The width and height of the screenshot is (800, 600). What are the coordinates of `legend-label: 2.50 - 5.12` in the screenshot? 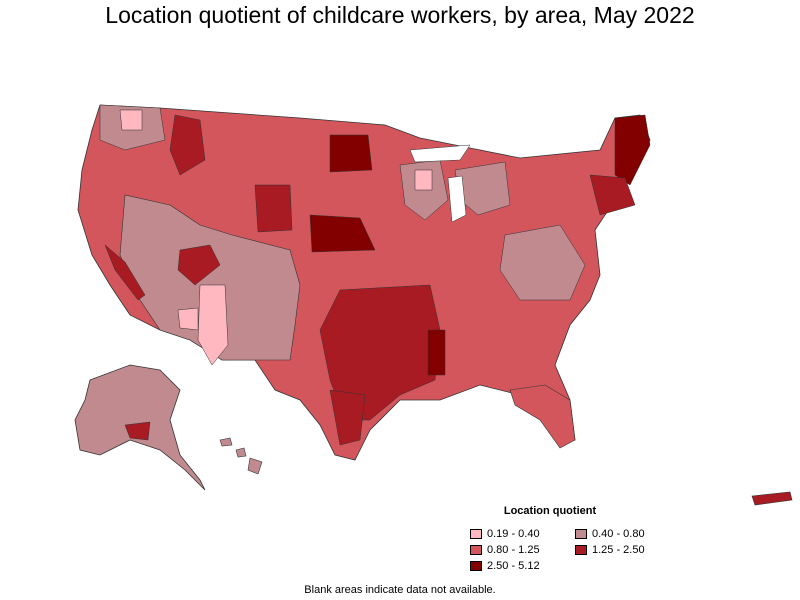 It's located at (513, 566).